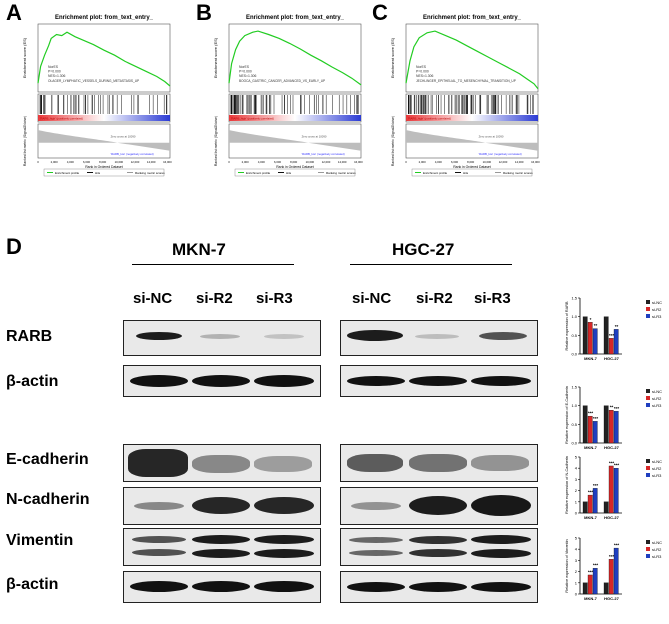 Image resolution: width=669 pixels, height=624 pixels. Describe the element at coordinates (222, 338) in the screenshot. I see `blot-mkn7-rarb` at that location.